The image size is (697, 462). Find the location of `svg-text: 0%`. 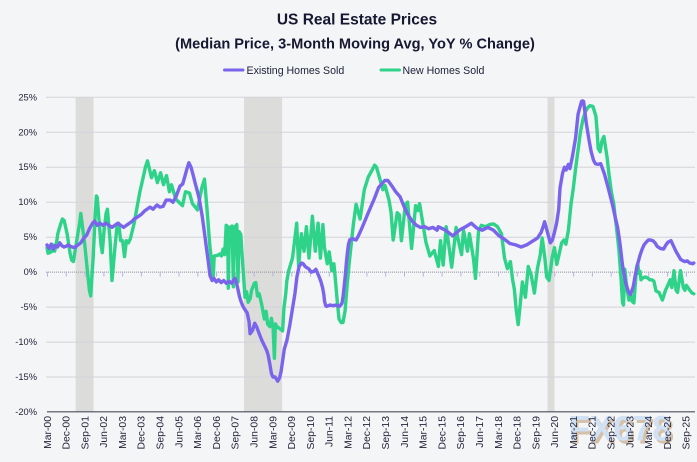

svg-text: 0% is located at coordinates (30, 272).